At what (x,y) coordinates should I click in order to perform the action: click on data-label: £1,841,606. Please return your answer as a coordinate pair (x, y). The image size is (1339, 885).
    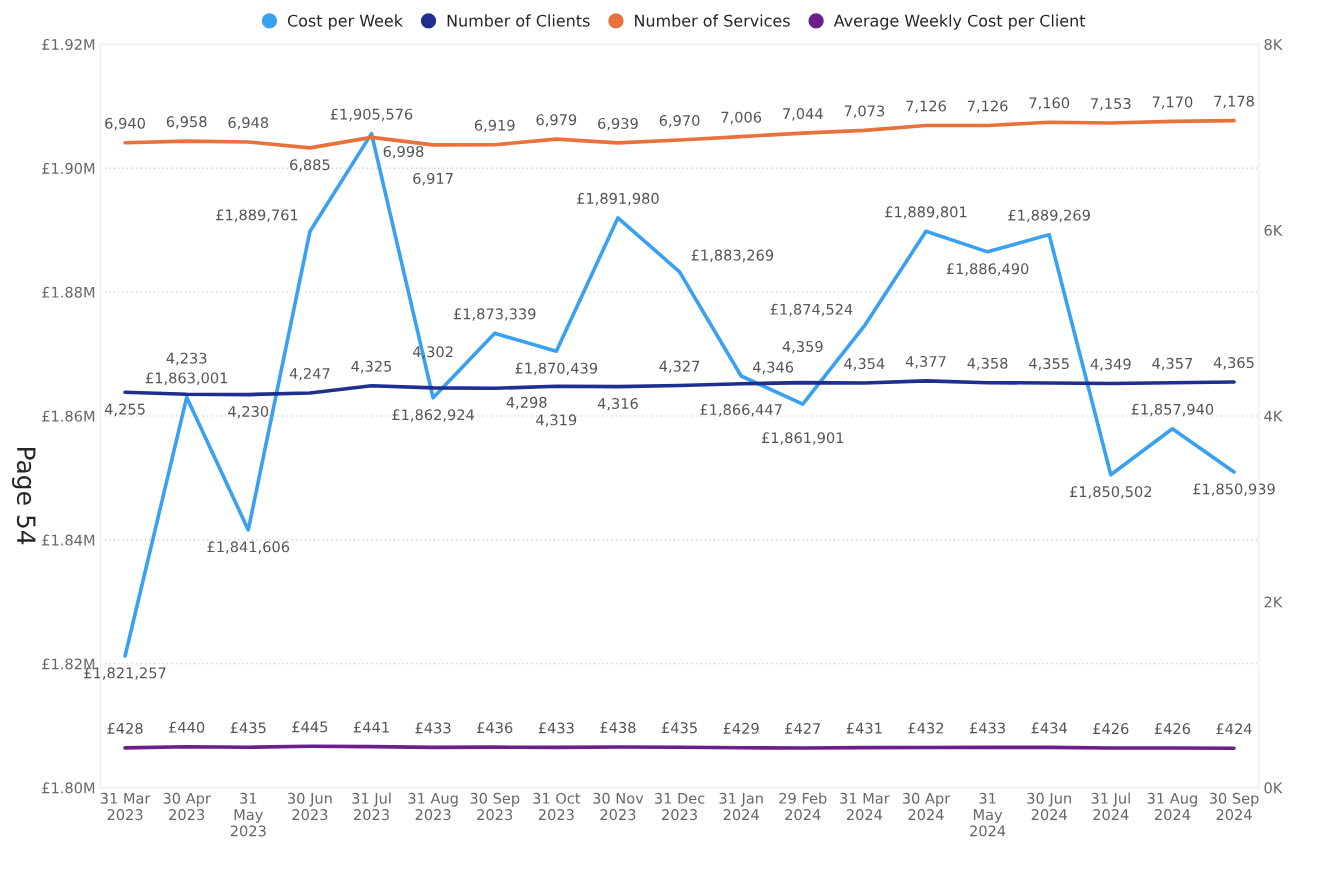
    Looking at the image, I should click on (248, 547).